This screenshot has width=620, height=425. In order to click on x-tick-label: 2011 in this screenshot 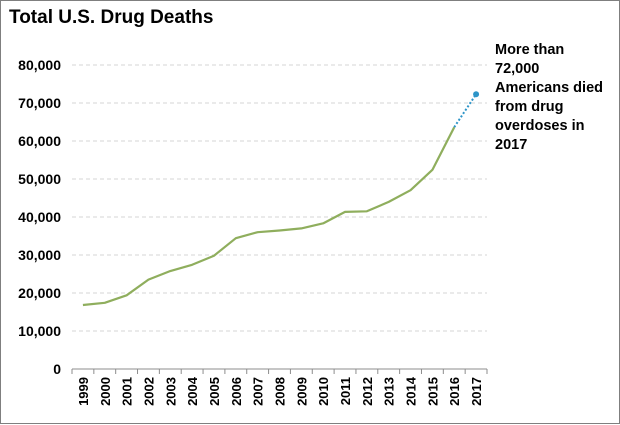, I will do `click(345, 391)`.